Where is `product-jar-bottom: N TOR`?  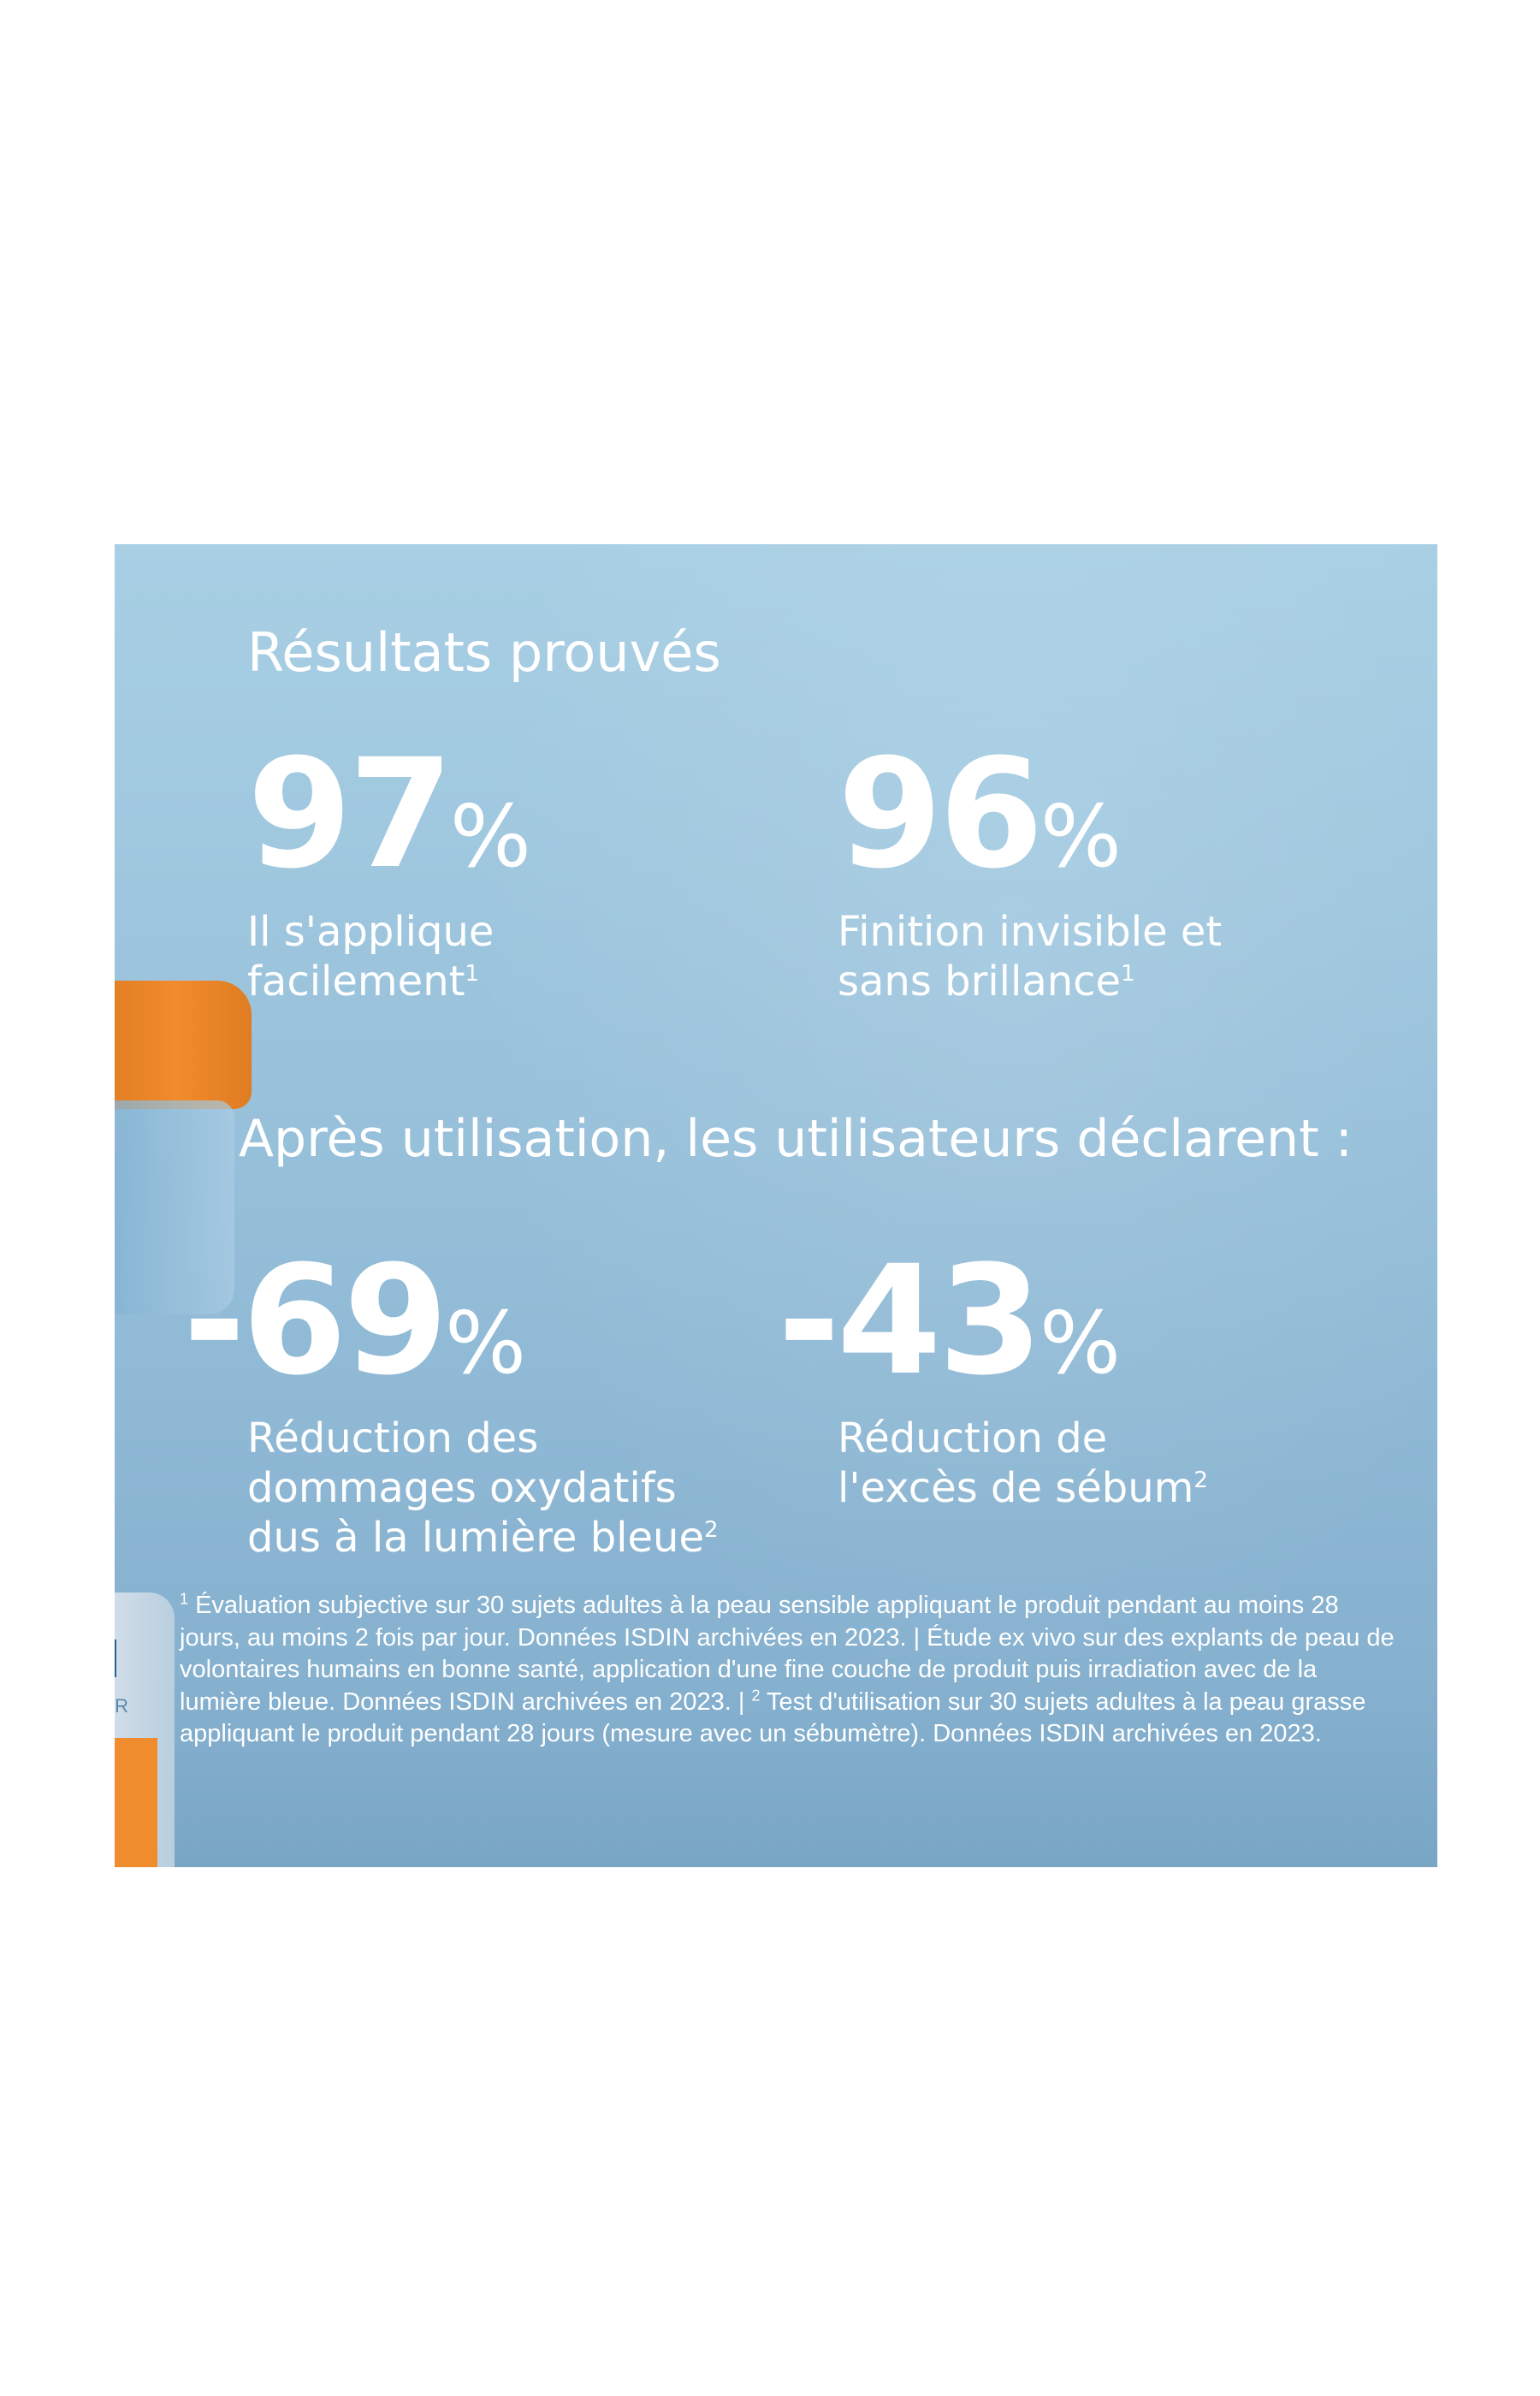
product-jar-bottom: N TOR is located at coordinates (145, 1729).